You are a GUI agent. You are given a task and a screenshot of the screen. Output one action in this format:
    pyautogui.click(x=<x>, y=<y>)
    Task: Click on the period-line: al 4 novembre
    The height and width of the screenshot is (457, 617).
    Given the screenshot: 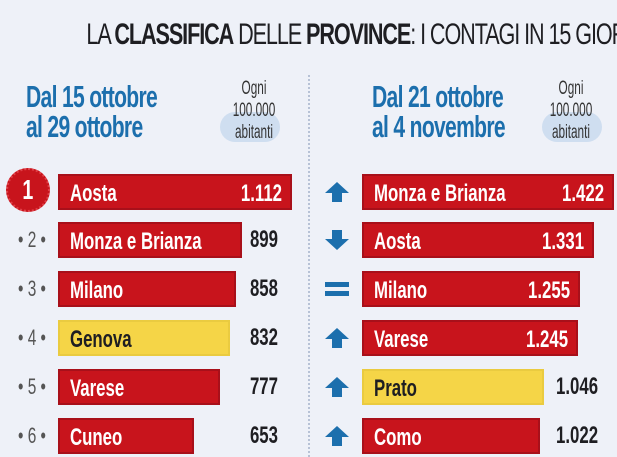 What is the action you would take?
    pyautogui.click(x=439, y=126)
    